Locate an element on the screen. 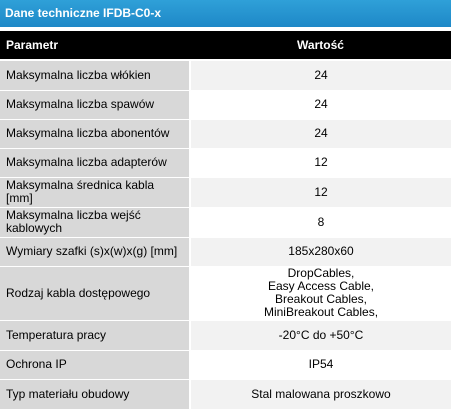 The image size is (451, 410). row-value: -20°C do +50°C is located at coordinates (320, 335).